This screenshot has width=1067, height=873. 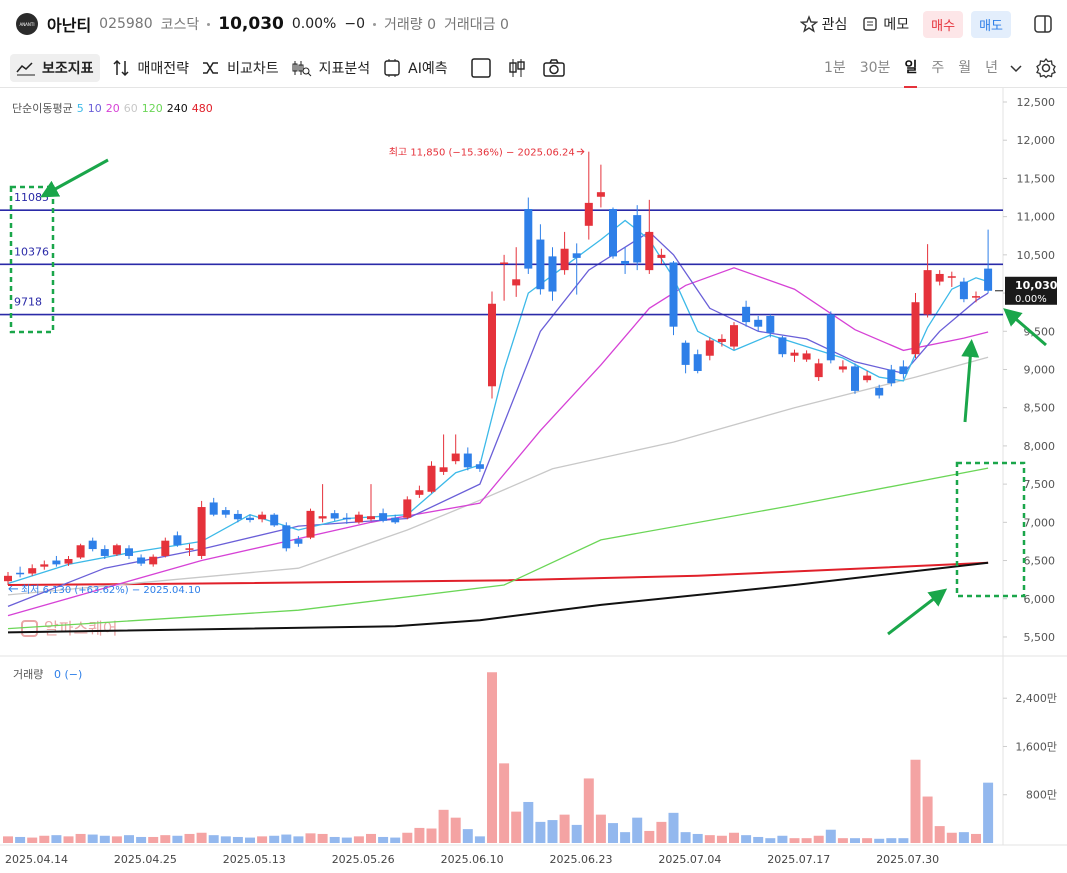 I want to click on period-option: 월, so click(x=965, y=67).